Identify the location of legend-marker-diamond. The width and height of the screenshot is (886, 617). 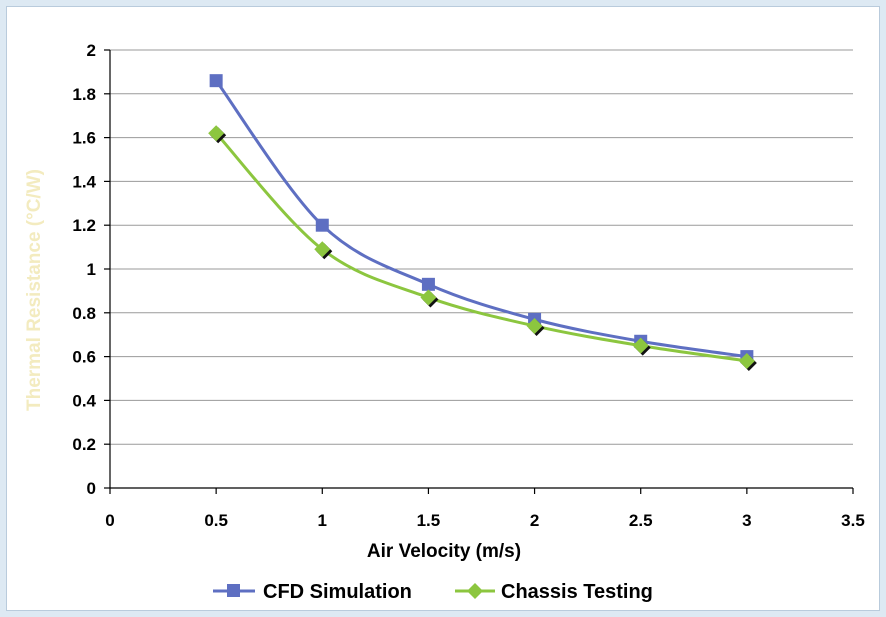
(475, 591).